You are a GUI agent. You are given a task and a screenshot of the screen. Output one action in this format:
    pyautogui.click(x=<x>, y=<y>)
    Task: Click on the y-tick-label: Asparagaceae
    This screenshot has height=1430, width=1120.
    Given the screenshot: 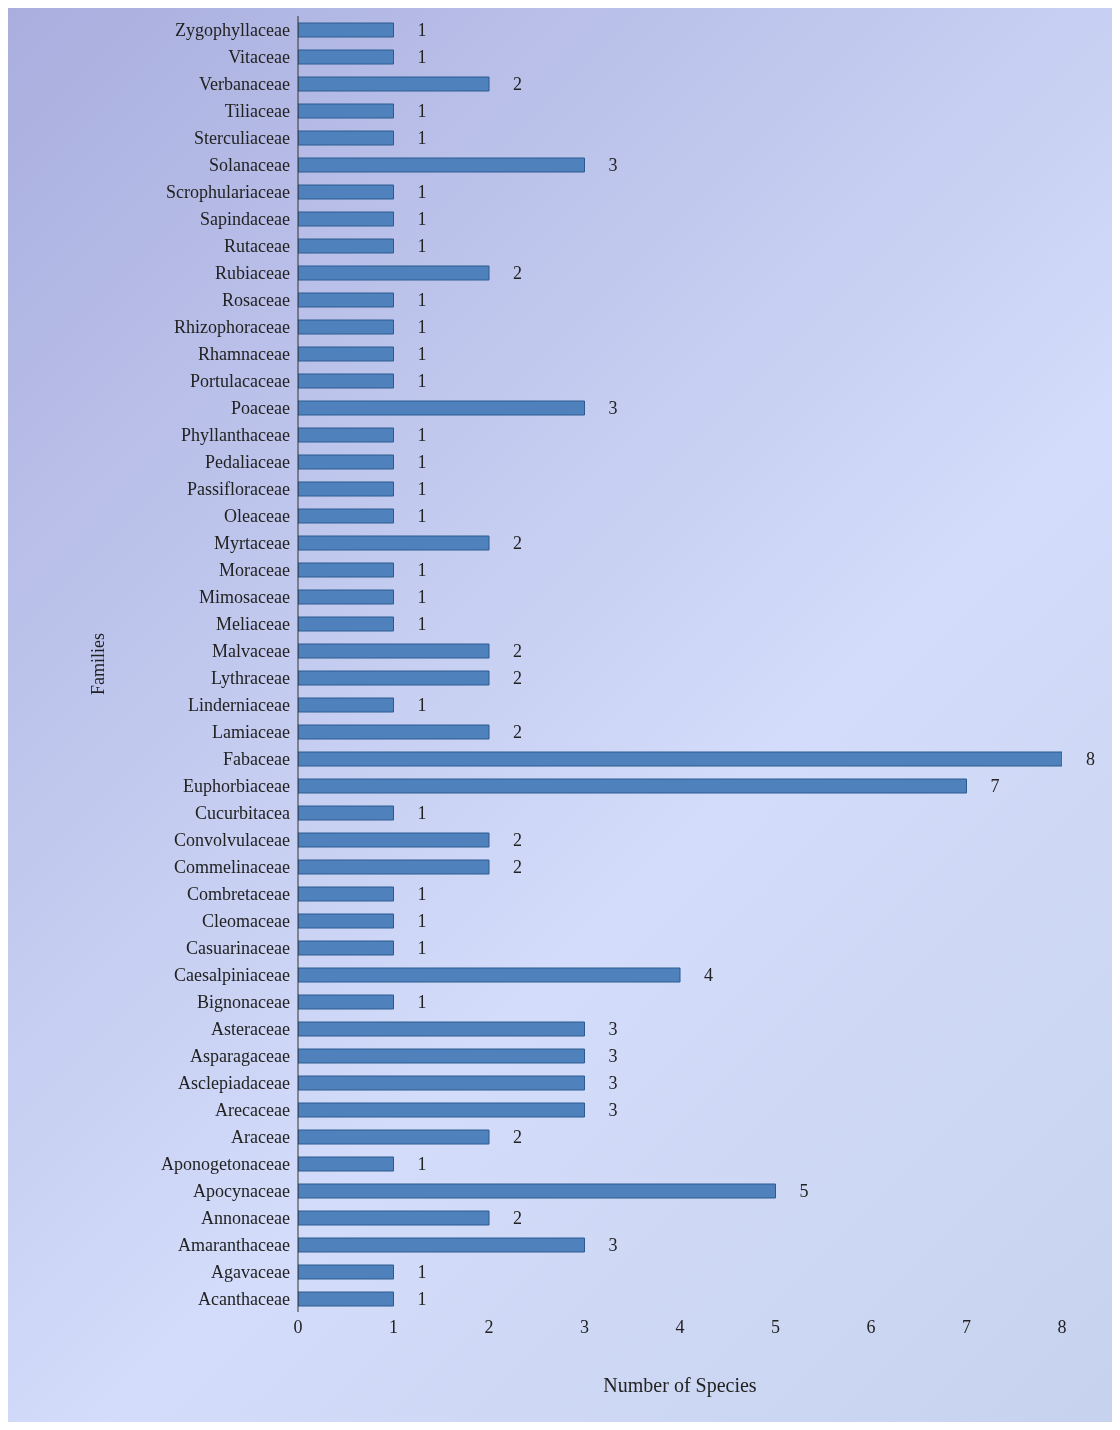 What is the action you would take?
    pyautogui.click(x=240, y=1055)
    